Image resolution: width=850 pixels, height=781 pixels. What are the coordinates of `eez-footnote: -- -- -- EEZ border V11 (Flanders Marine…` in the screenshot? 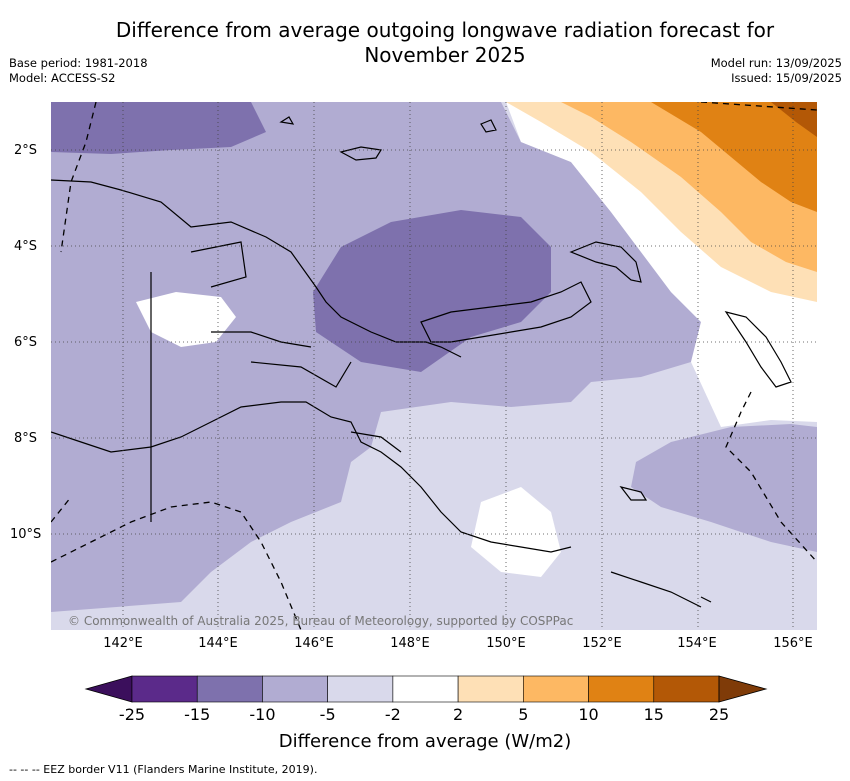 It's located at (163, 769).